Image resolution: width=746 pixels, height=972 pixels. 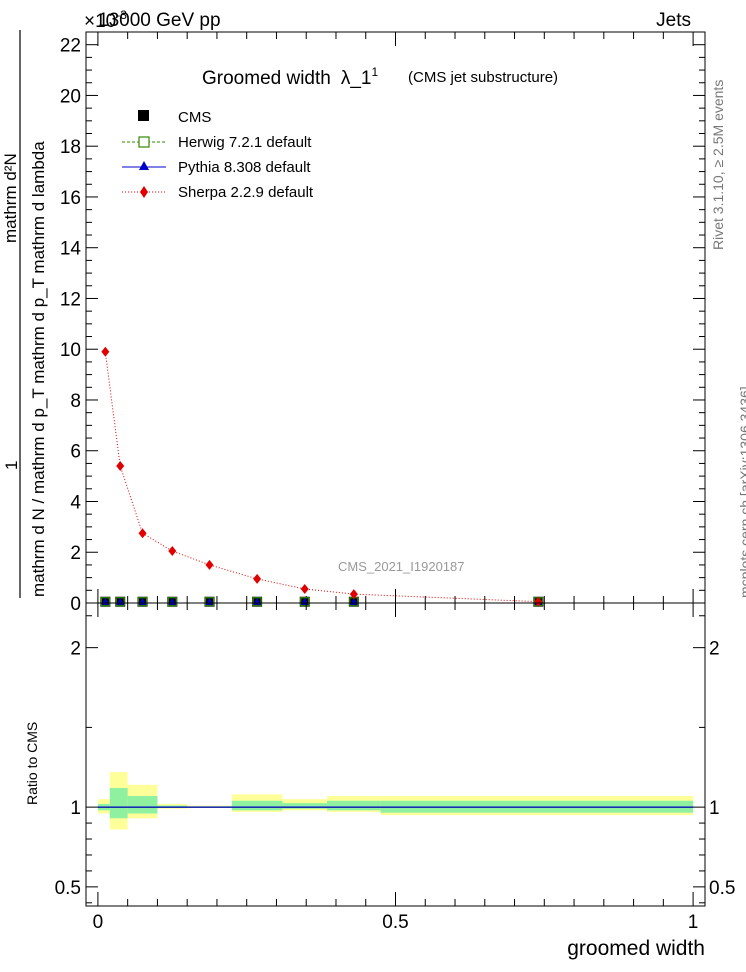 What do you see at coordinates (693, 922) in the screenshot?
I see `x-tick-label: 1` at bounding box center [693, 922].